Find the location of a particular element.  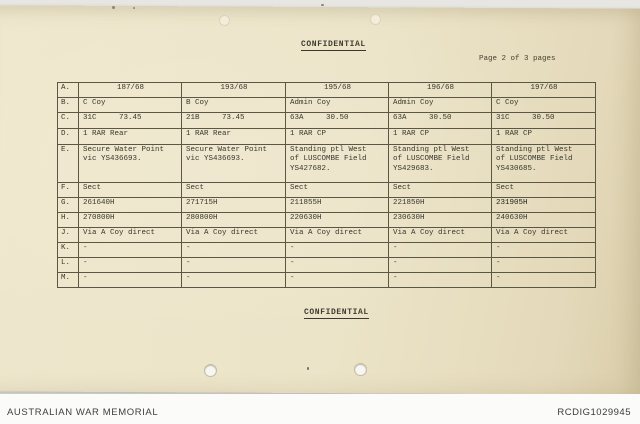

table-cell: 240630H is located at coordinates (543, 220).